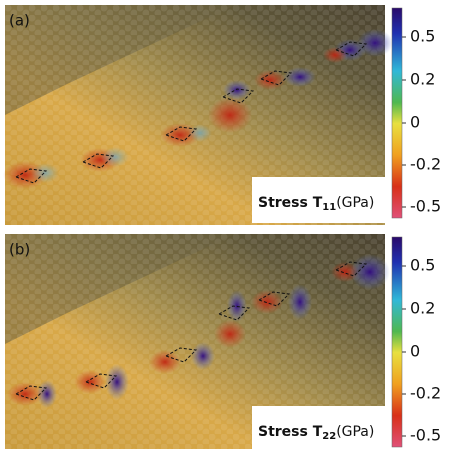  I want to click on title-part: 22, so click(329, 436).